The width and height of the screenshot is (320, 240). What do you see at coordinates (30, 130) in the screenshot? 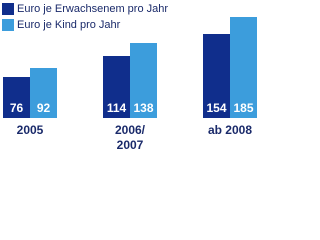
I see `x-tick-label: 2005` at bounding box center [30, 130].